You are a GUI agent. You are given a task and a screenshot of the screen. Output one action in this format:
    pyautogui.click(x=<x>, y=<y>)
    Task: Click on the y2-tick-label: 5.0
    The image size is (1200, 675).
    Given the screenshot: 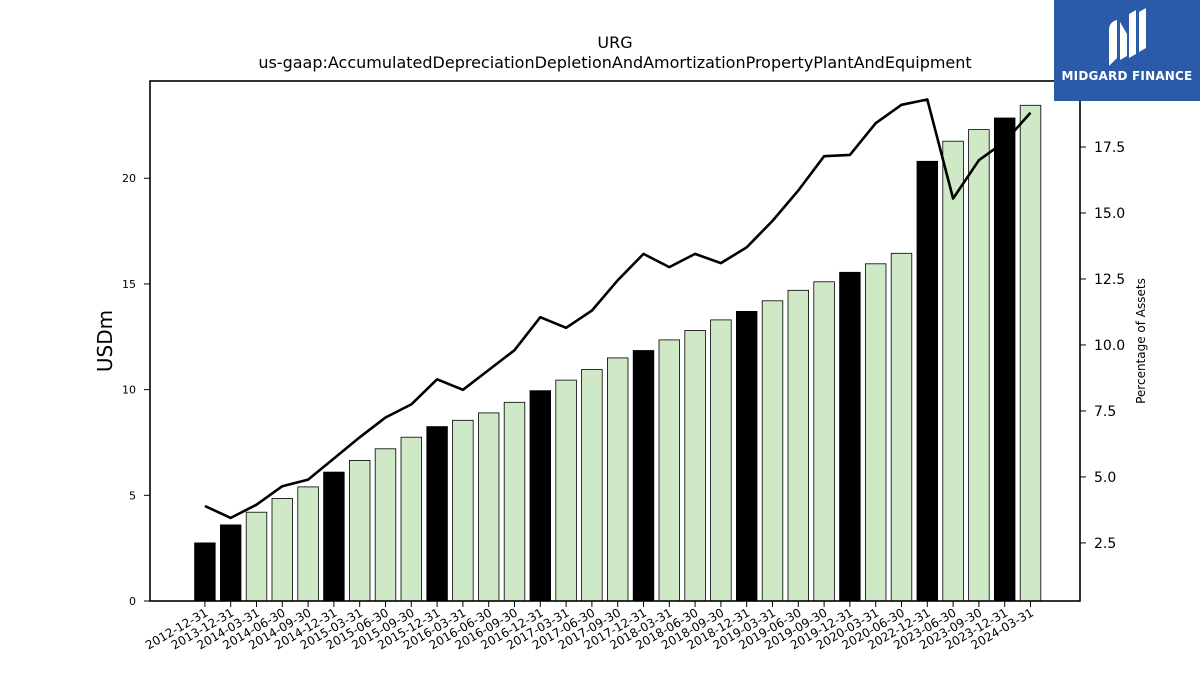 What is the action you would take?
    pyautogui.click(x=1105, y=478)
    